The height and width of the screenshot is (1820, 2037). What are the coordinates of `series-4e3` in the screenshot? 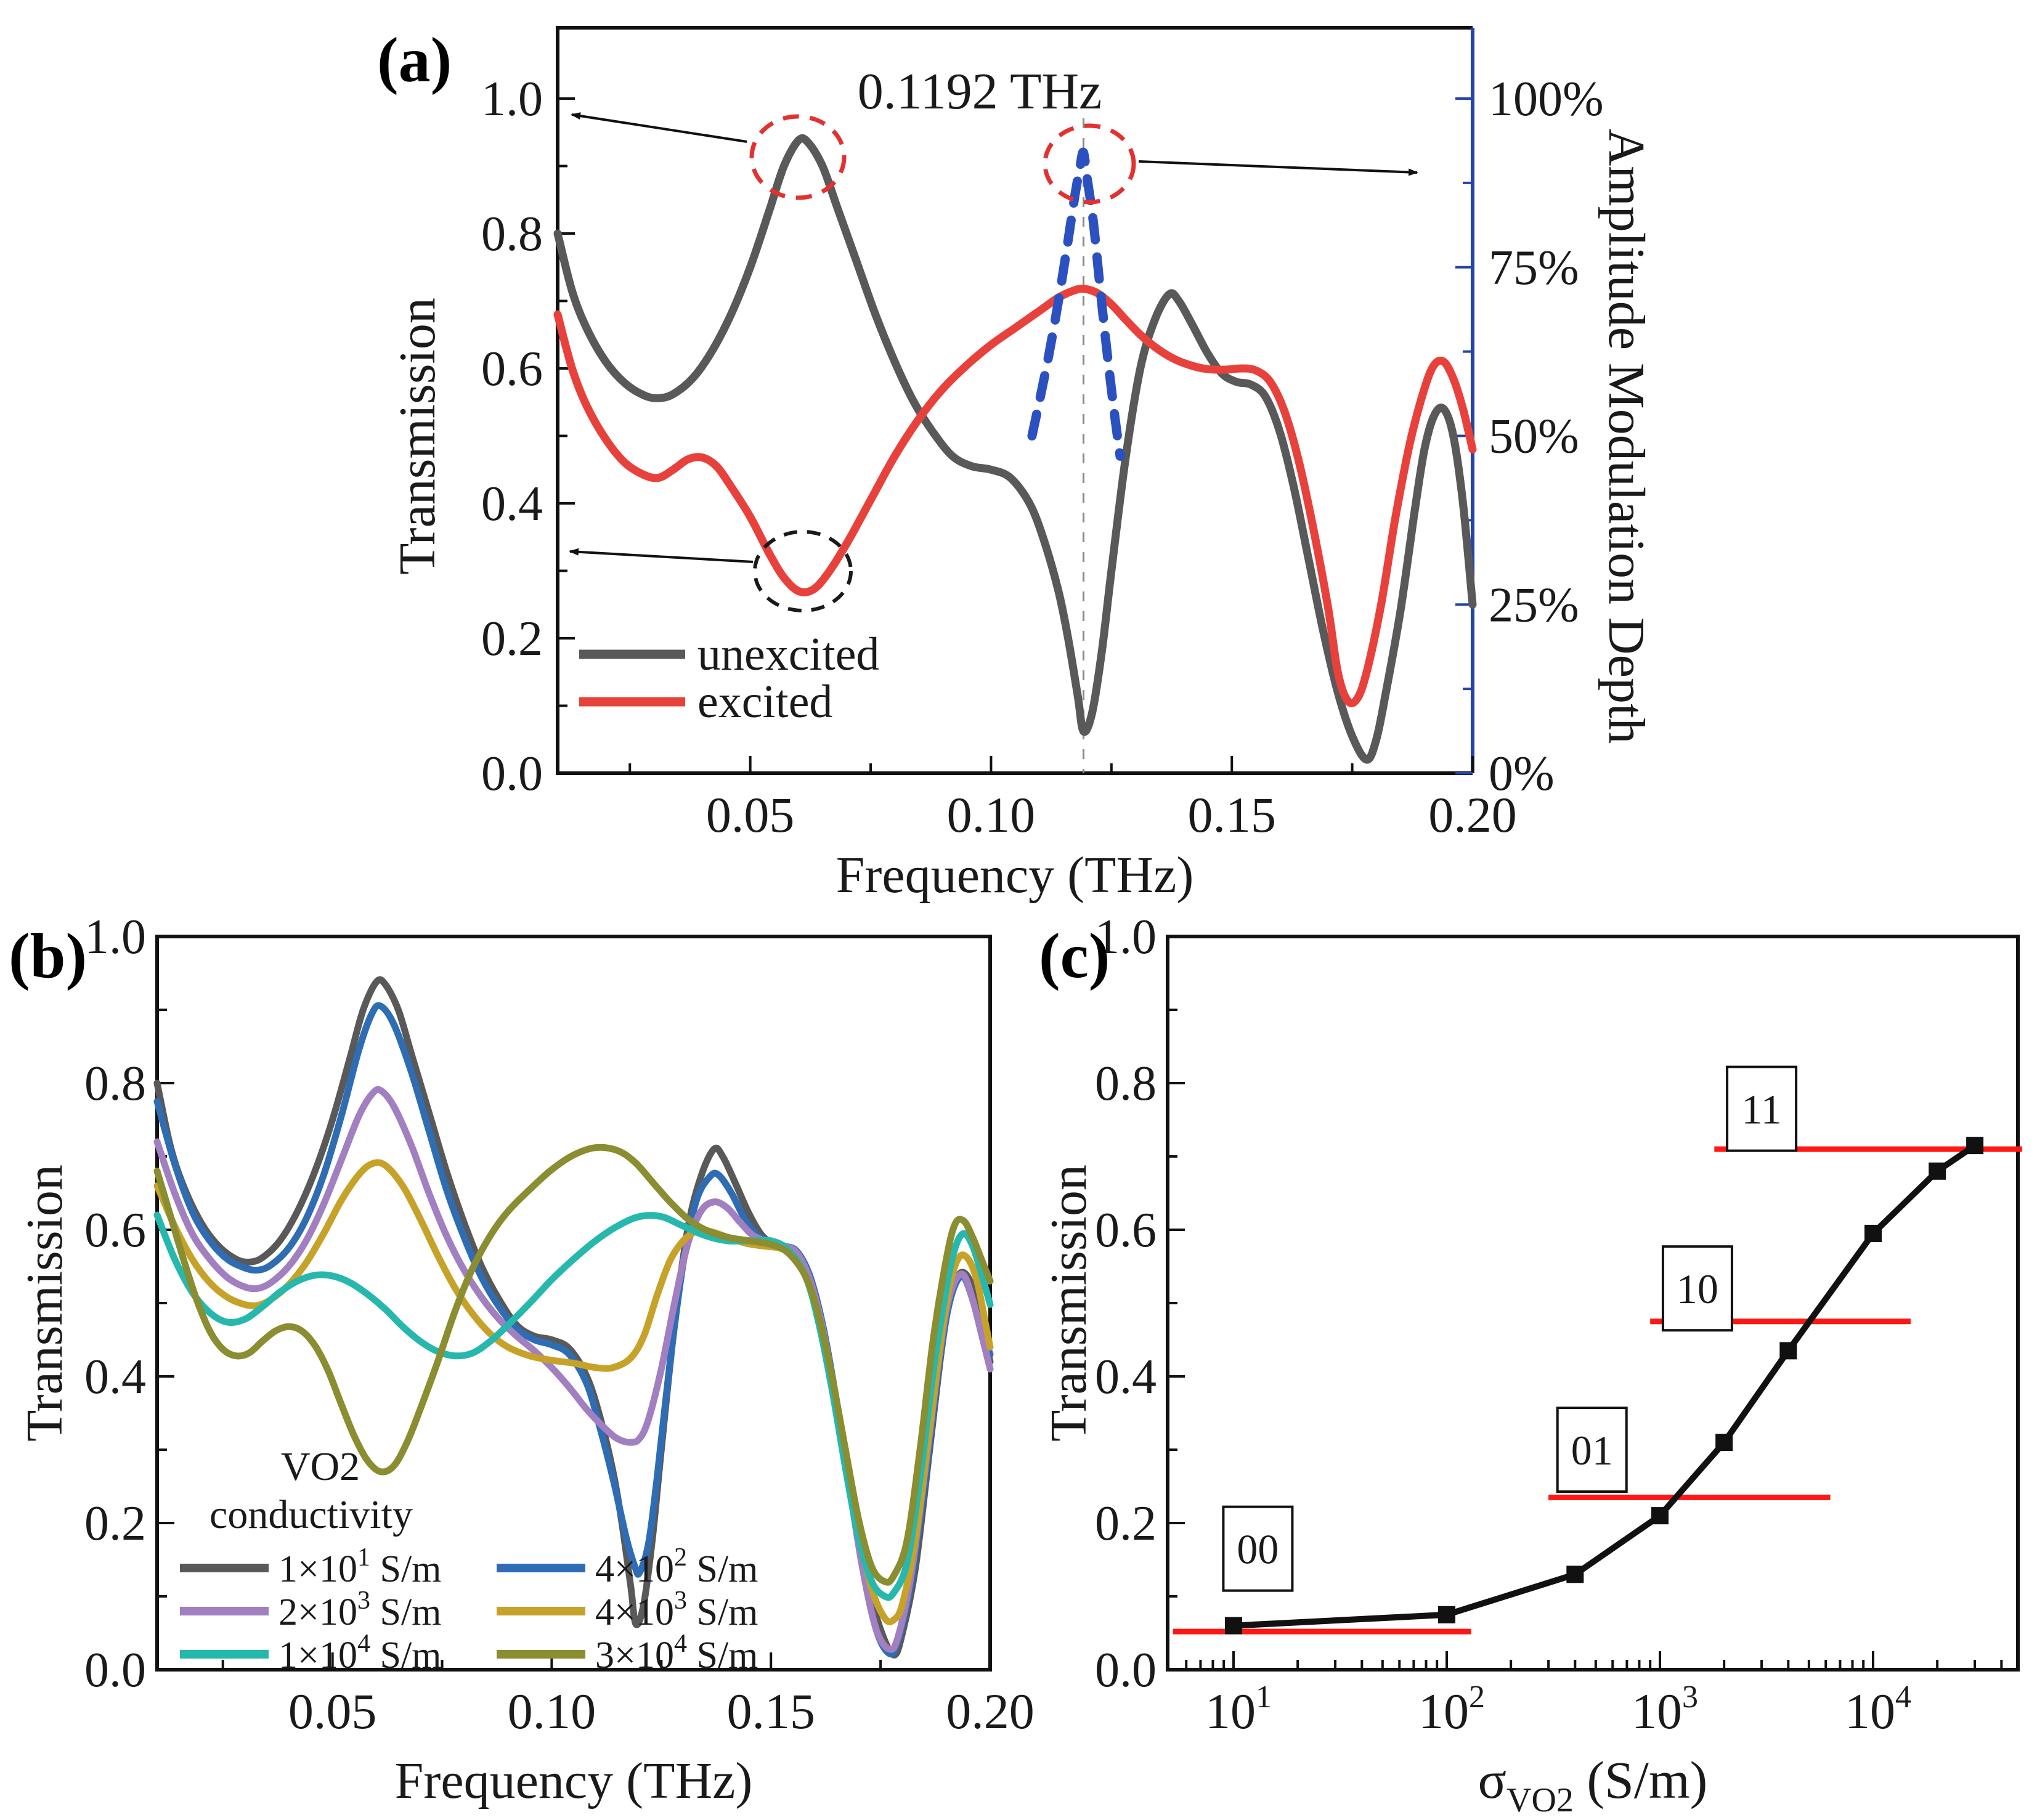 It's located at (573, 1392).